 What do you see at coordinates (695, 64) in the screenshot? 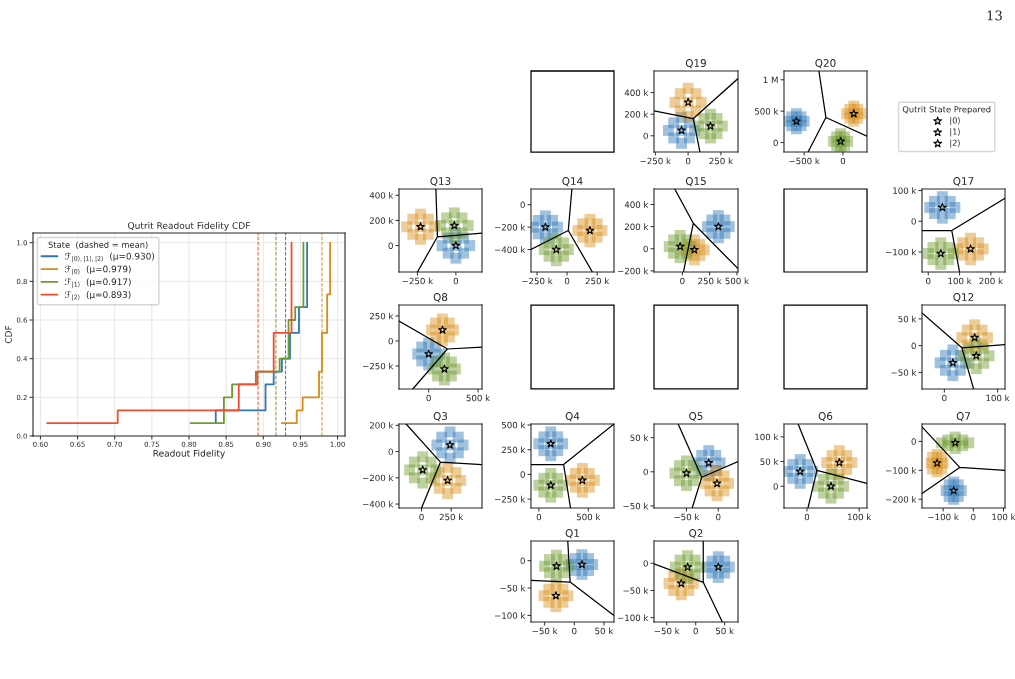
I see `chart-title: Q19` at bounding box center [695, 64].